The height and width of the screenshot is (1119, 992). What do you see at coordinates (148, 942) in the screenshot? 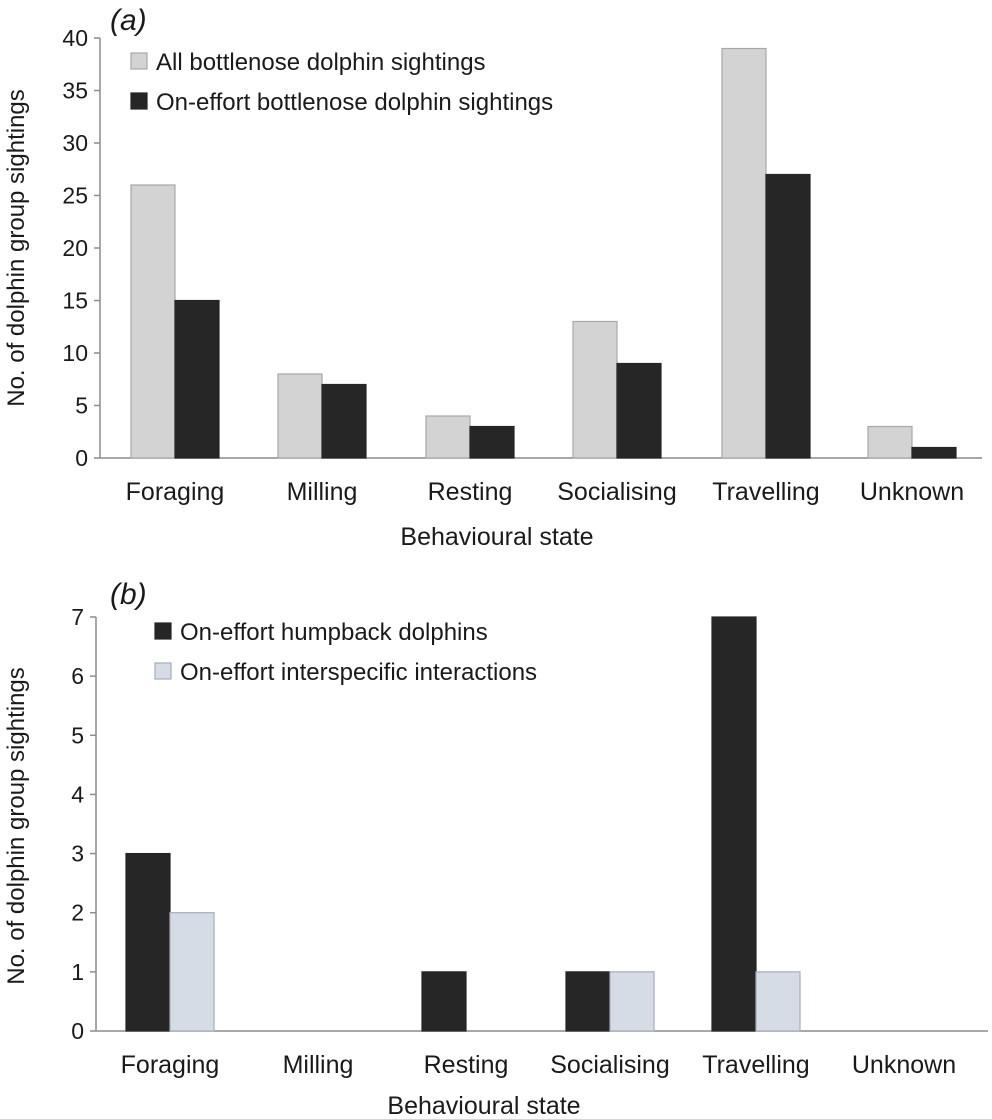
I see `bar-b-s1-foraging` at bounding box center [148, 942].